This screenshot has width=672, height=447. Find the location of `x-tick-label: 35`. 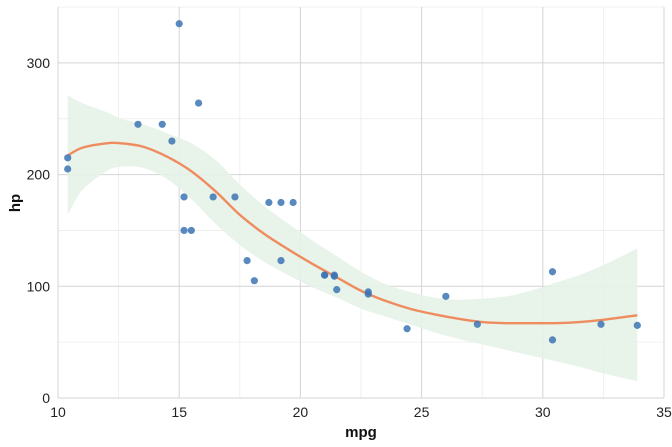

x-tick-label: 35 is located at coordinates (664, 412).